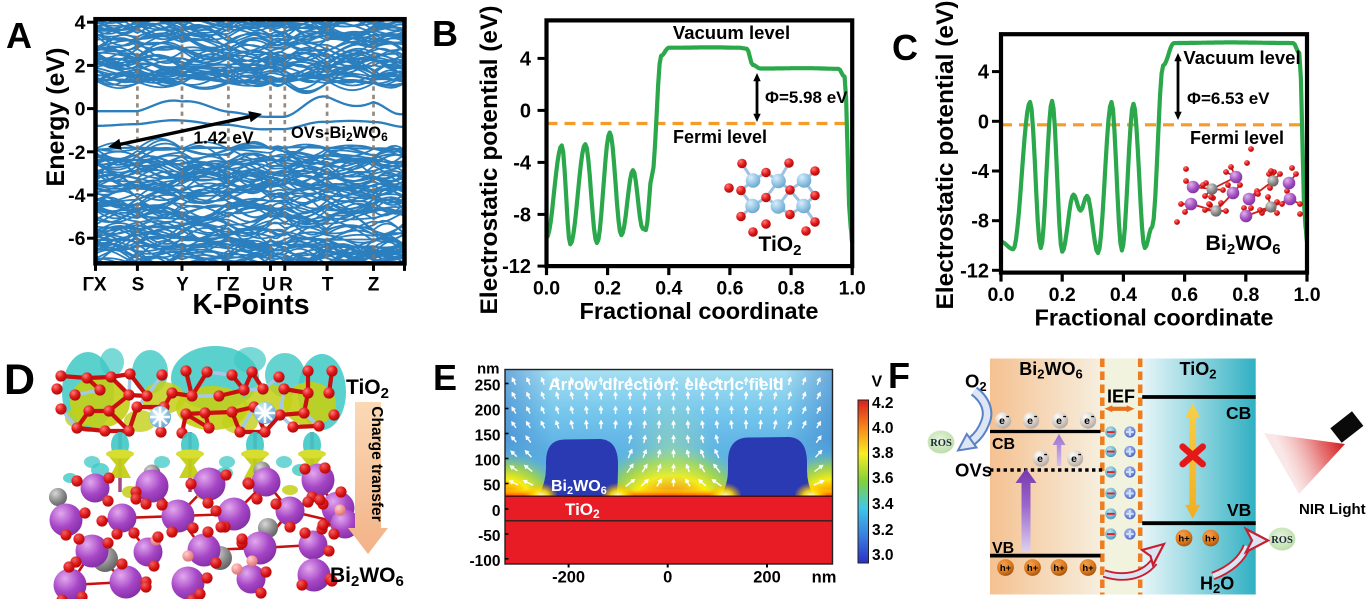 This screenshot has width=1367, height=599. What do you see at coordinates (665, 384) in the screenshot?
I see `svg-text:Arrow direction: electric fiel: Arrow direction: electric field` at bounding box center [665, 384].